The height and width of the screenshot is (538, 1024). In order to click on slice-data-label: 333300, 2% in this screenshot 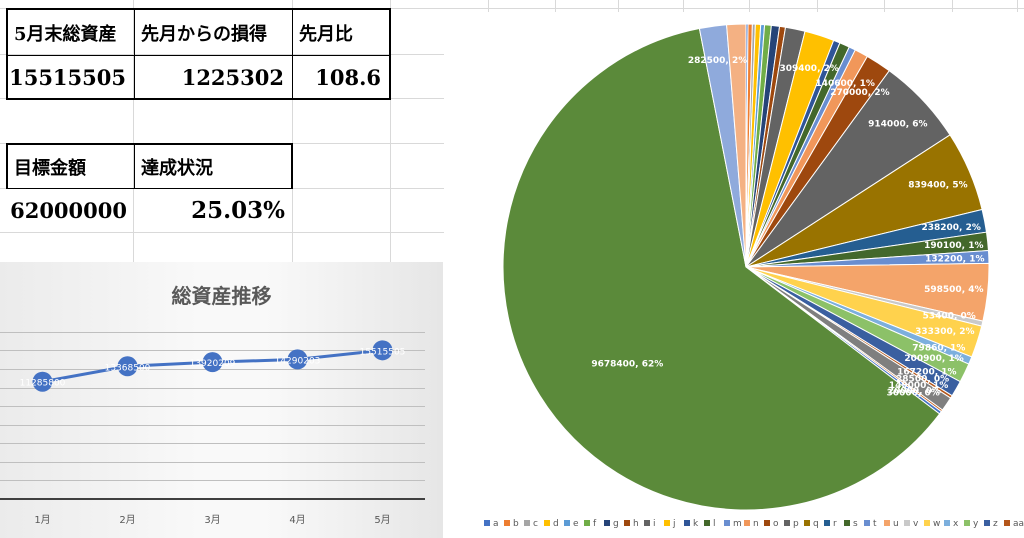, I will do `click(944, 332)`.